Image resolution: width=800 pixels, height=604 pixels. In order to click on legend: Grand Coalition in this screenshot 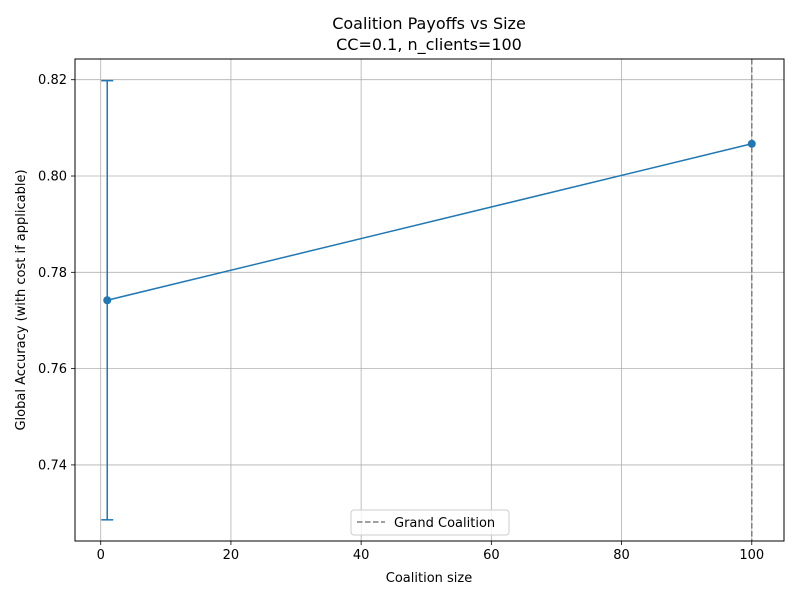, I will do `click(430, 522)`.